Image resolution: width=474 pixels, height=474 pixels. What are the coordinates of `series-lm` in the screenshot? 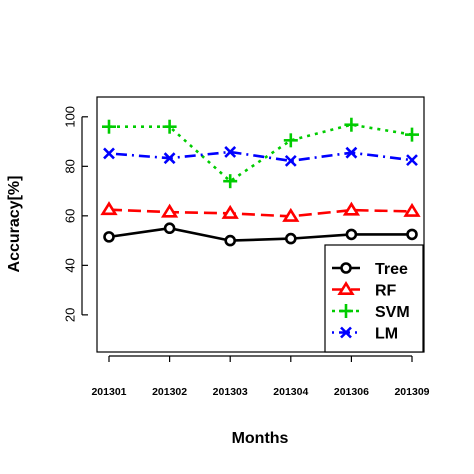 It's located at (260, 156).